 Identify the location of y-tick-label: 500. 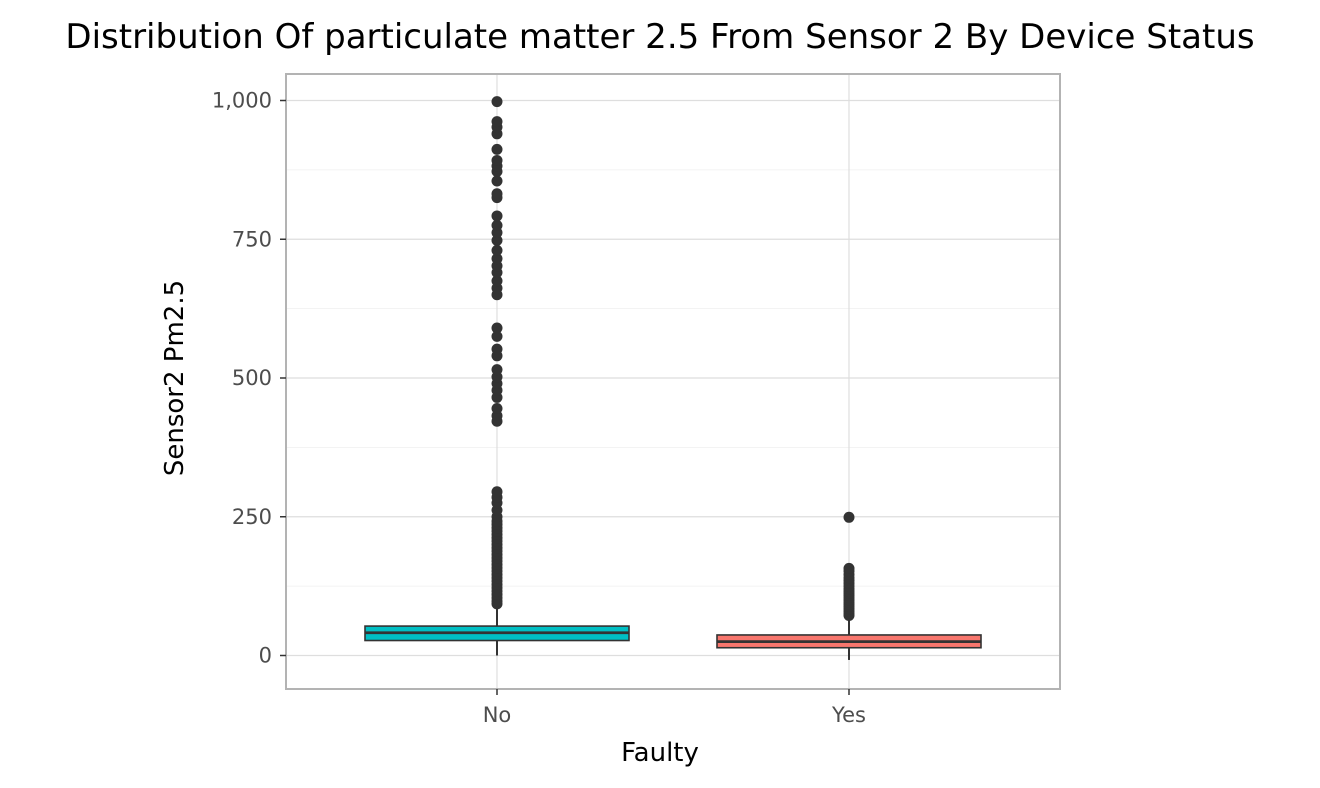
(252, 378).